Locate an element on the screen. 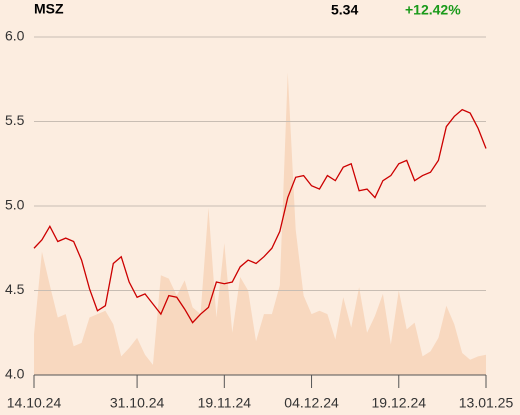  x-tick-label: 19.12.24 is located at coordinates (399, 403).